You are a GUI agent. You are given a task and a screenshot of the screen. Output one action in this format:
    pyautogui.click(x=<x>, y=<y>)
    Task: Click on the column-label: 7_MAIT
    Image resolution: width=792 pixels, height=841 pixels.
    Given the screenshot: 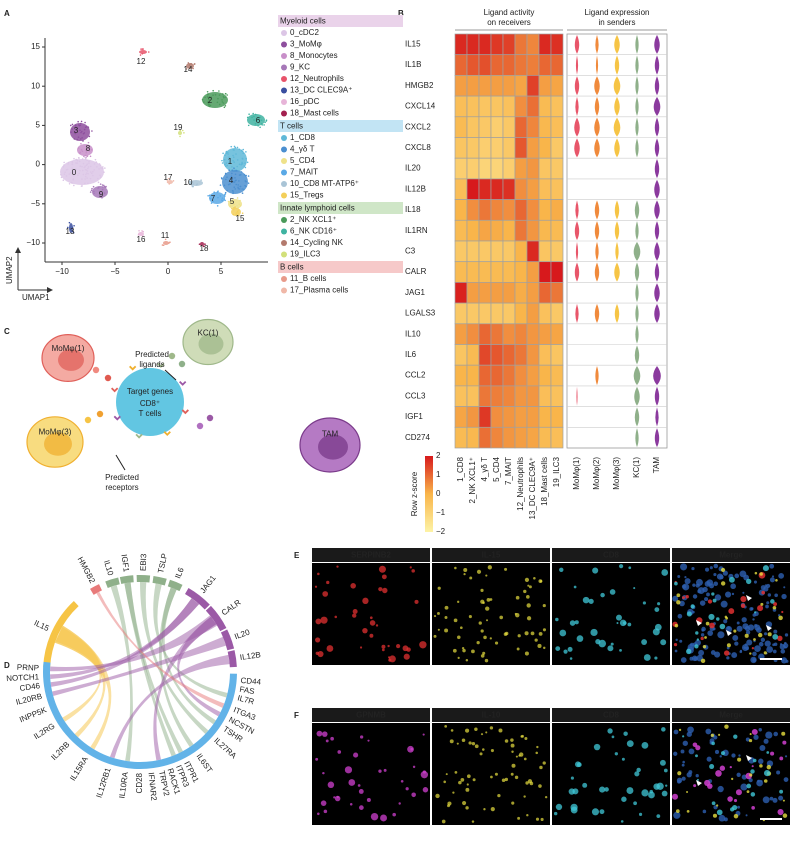 What is the action you would take?
    pyautogui.click(x=508, y=471)
    